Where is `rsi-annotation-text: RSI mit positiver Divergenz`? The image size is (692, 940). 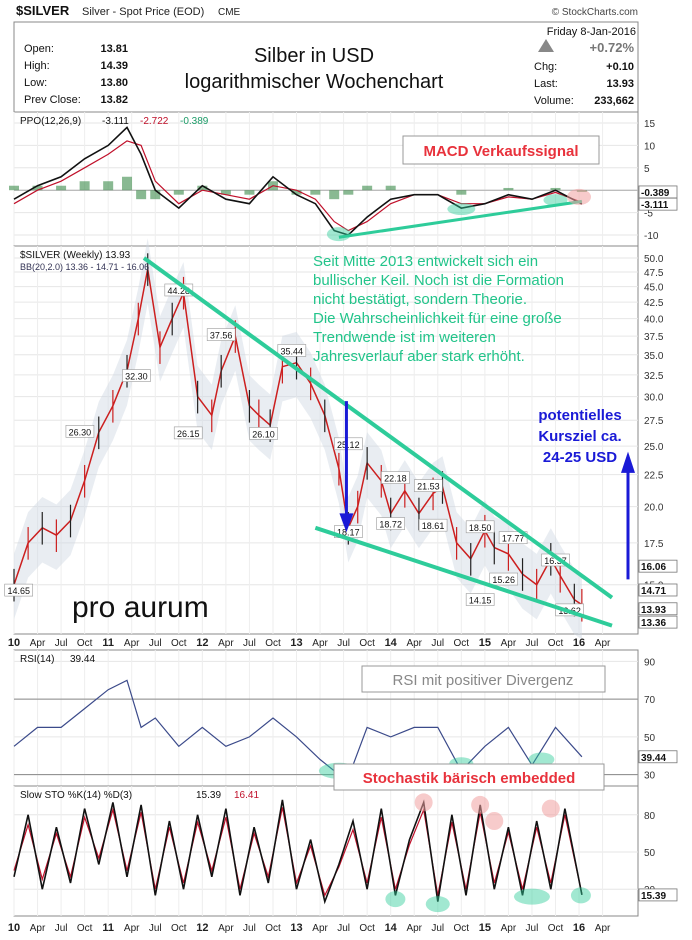 rsi-annotation-text: RSI mit positiver Divergenz is located at coordinates (483, 680).